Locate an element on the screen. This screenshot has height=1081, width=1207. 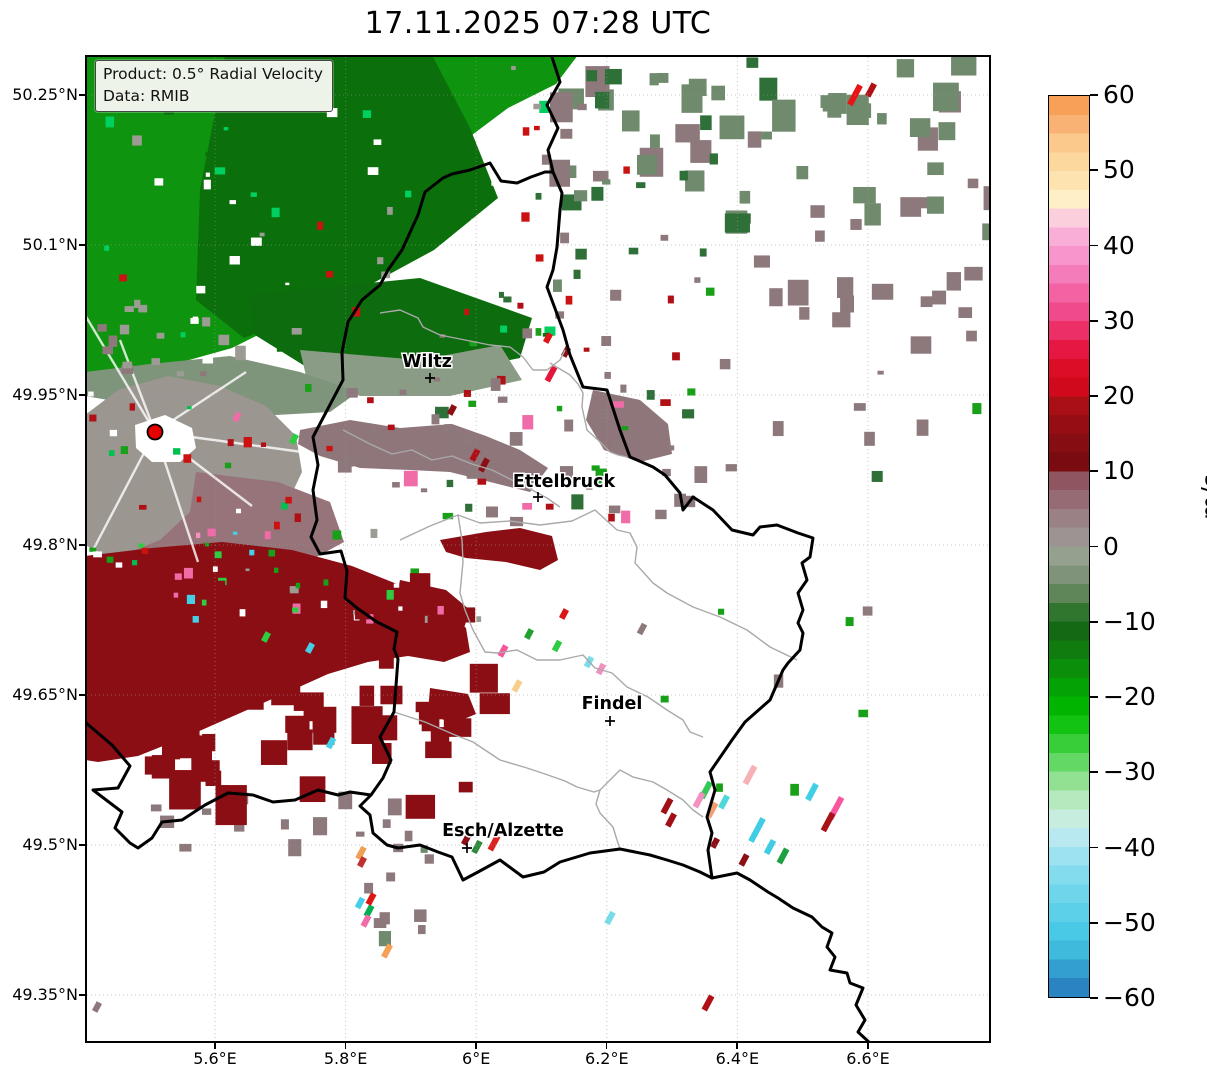
y-tick-label: 49.65°N is located at coordinates (45, 694).